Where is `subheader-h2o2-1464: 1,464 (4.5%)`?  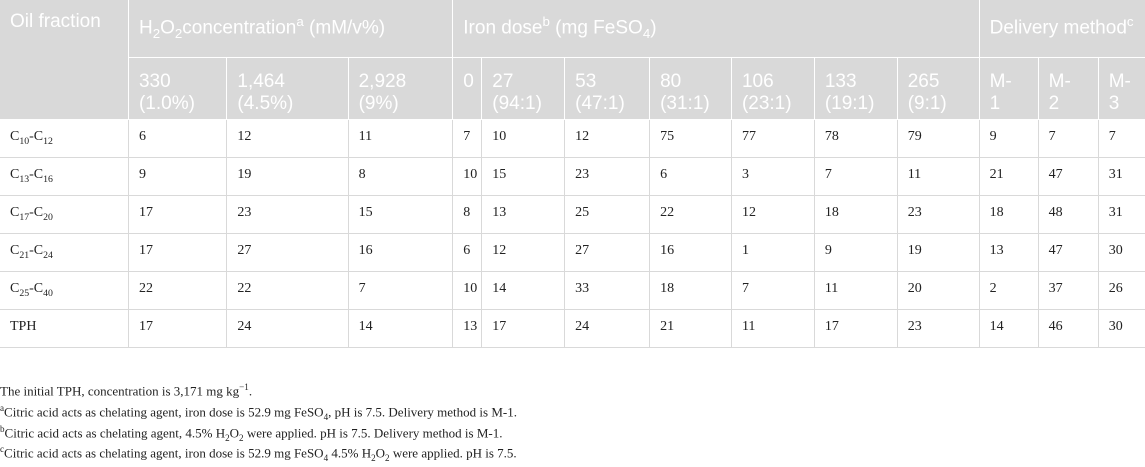
subheader-h2o2-1464: 1,464 (4.5%) is located at coordinates (287, 88).